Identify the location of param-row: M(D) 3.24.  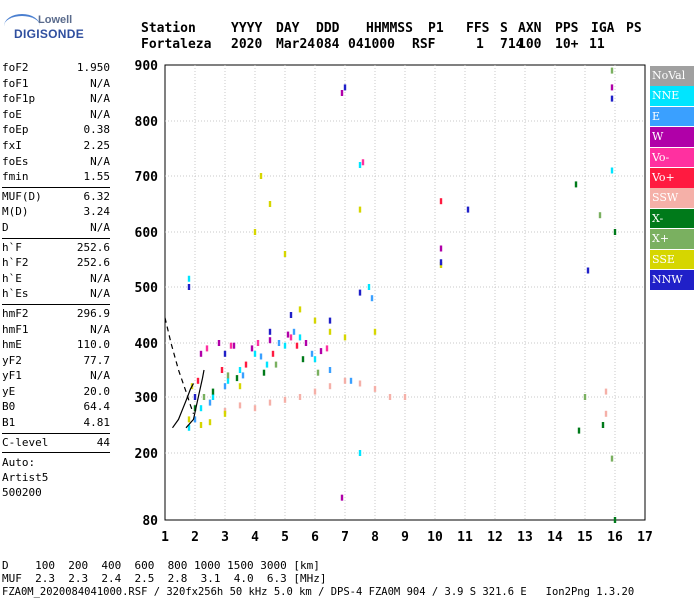
(56, 213).